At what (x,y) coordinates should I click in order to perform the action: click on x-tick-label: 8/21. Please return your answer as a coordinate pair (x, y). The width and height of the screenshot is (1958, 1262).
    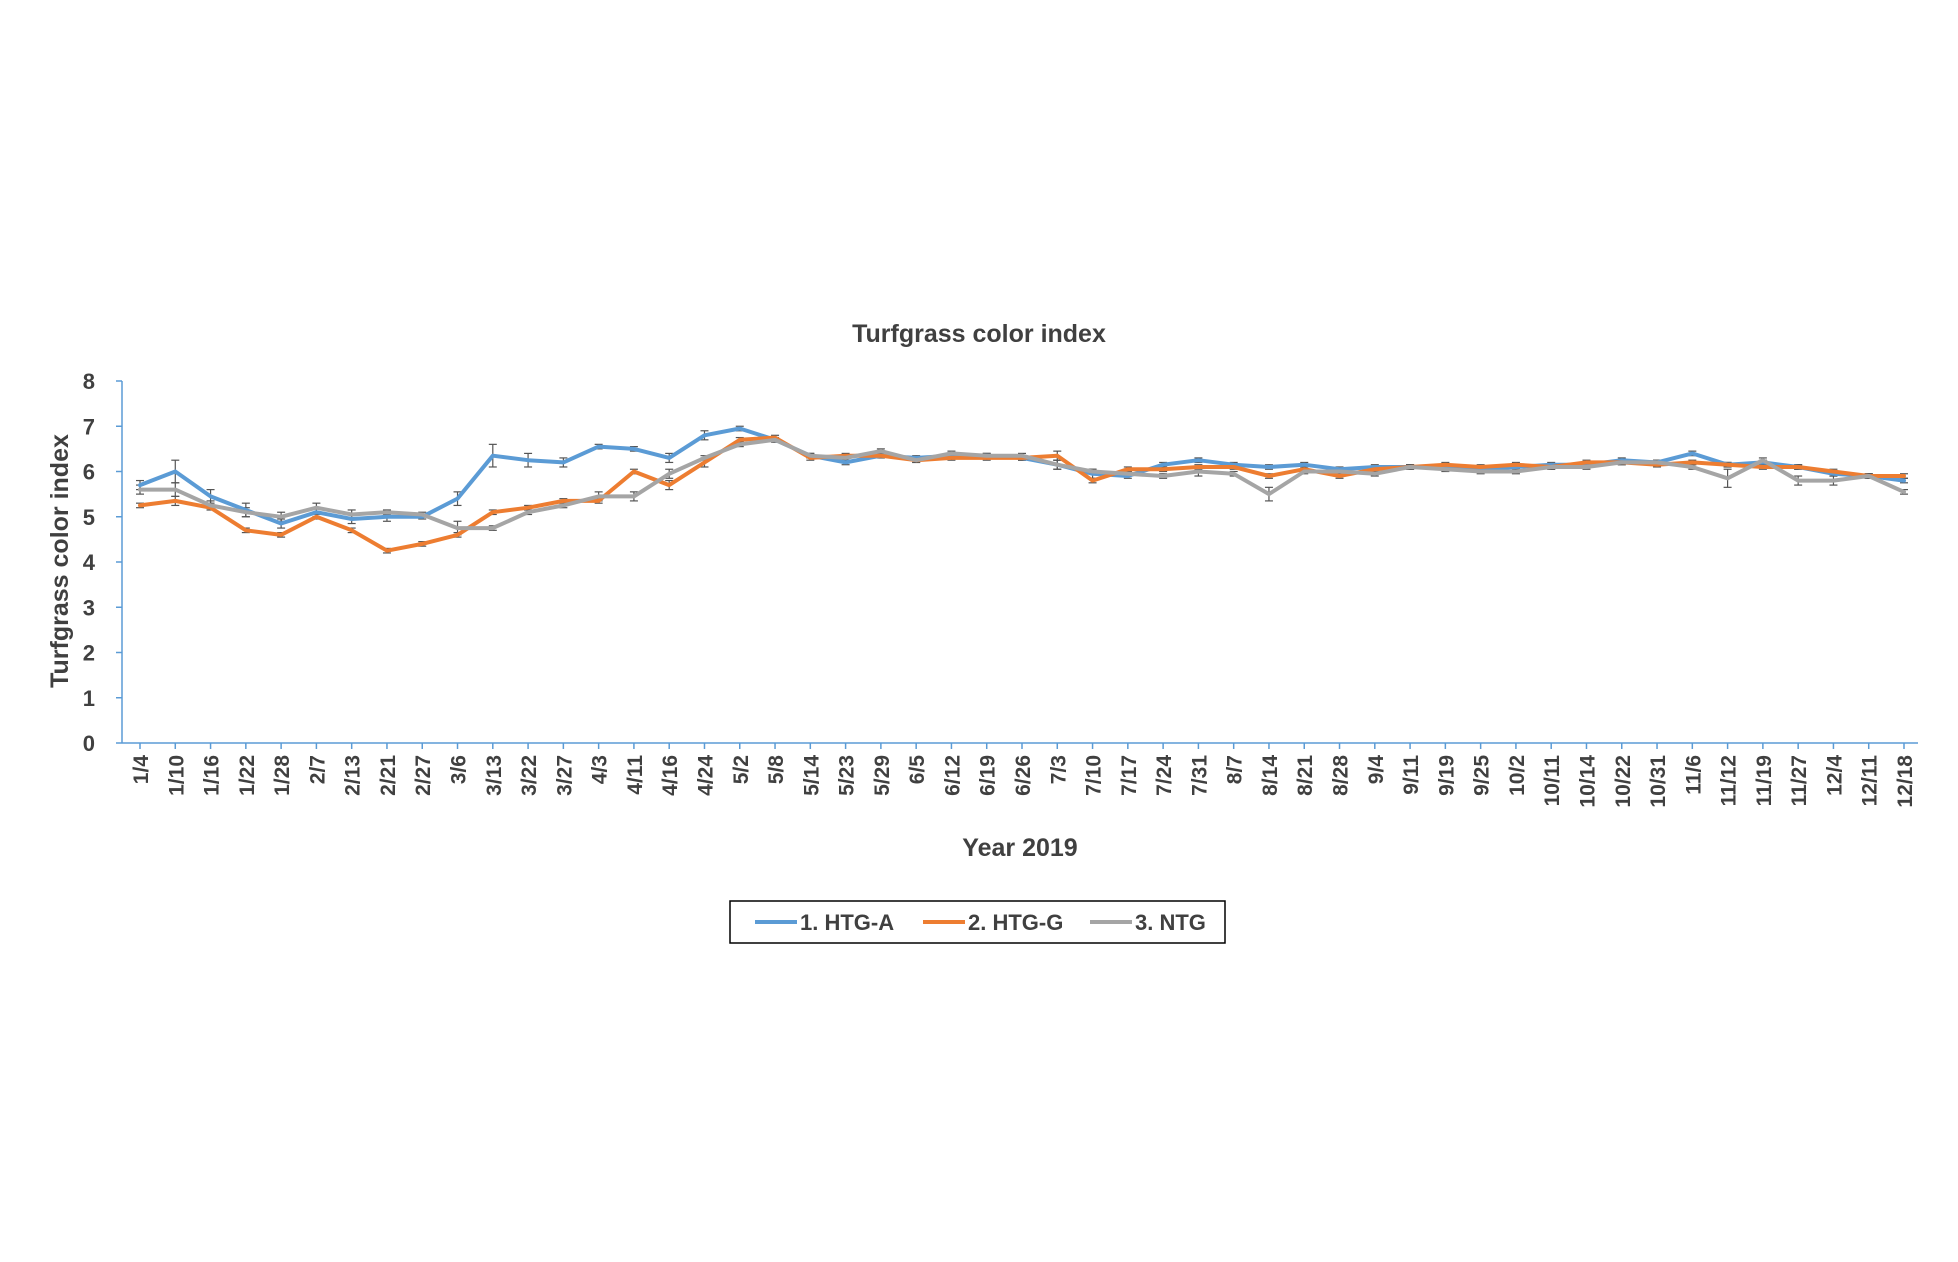
    Looking at the image, I should click on (1305, 775).